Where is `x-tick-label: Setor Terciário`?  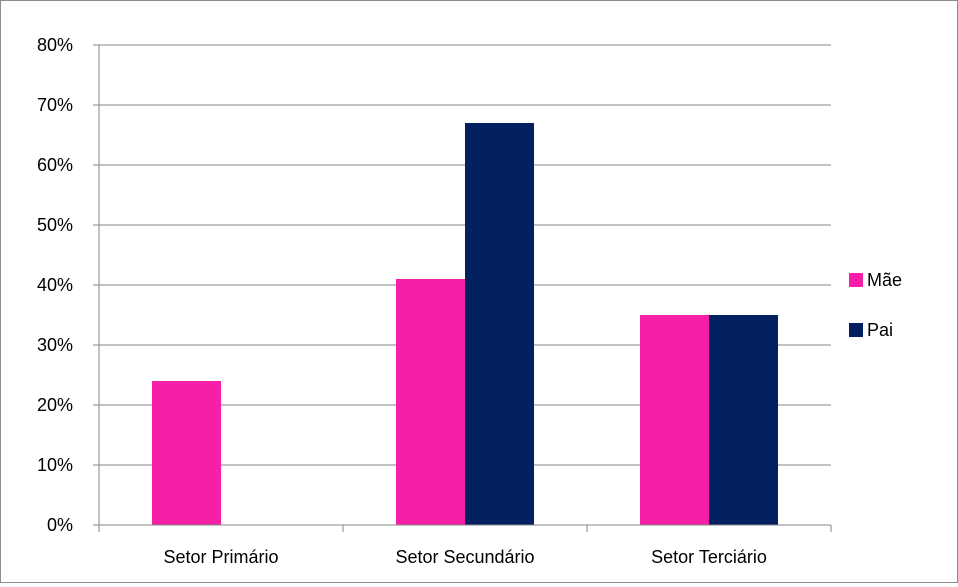 x-tick-label: Setor Terciário is located at coordinates (709, 557).